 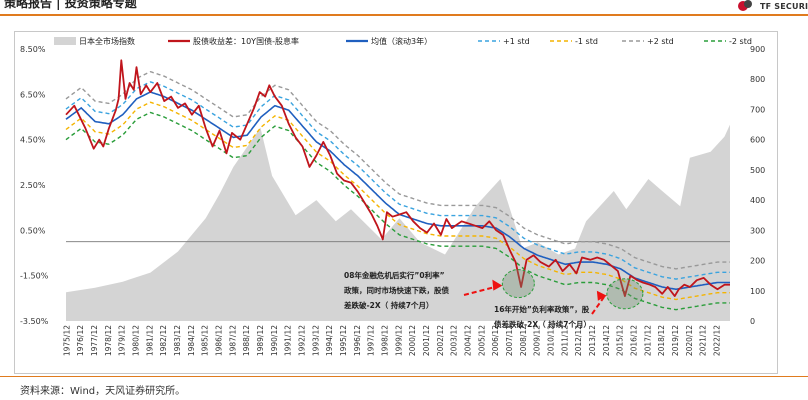 What do you see at coordinates (578, 340) in the screenshot?
I see `x-tick-label: 2012/12` at bounding box center [578, 340].